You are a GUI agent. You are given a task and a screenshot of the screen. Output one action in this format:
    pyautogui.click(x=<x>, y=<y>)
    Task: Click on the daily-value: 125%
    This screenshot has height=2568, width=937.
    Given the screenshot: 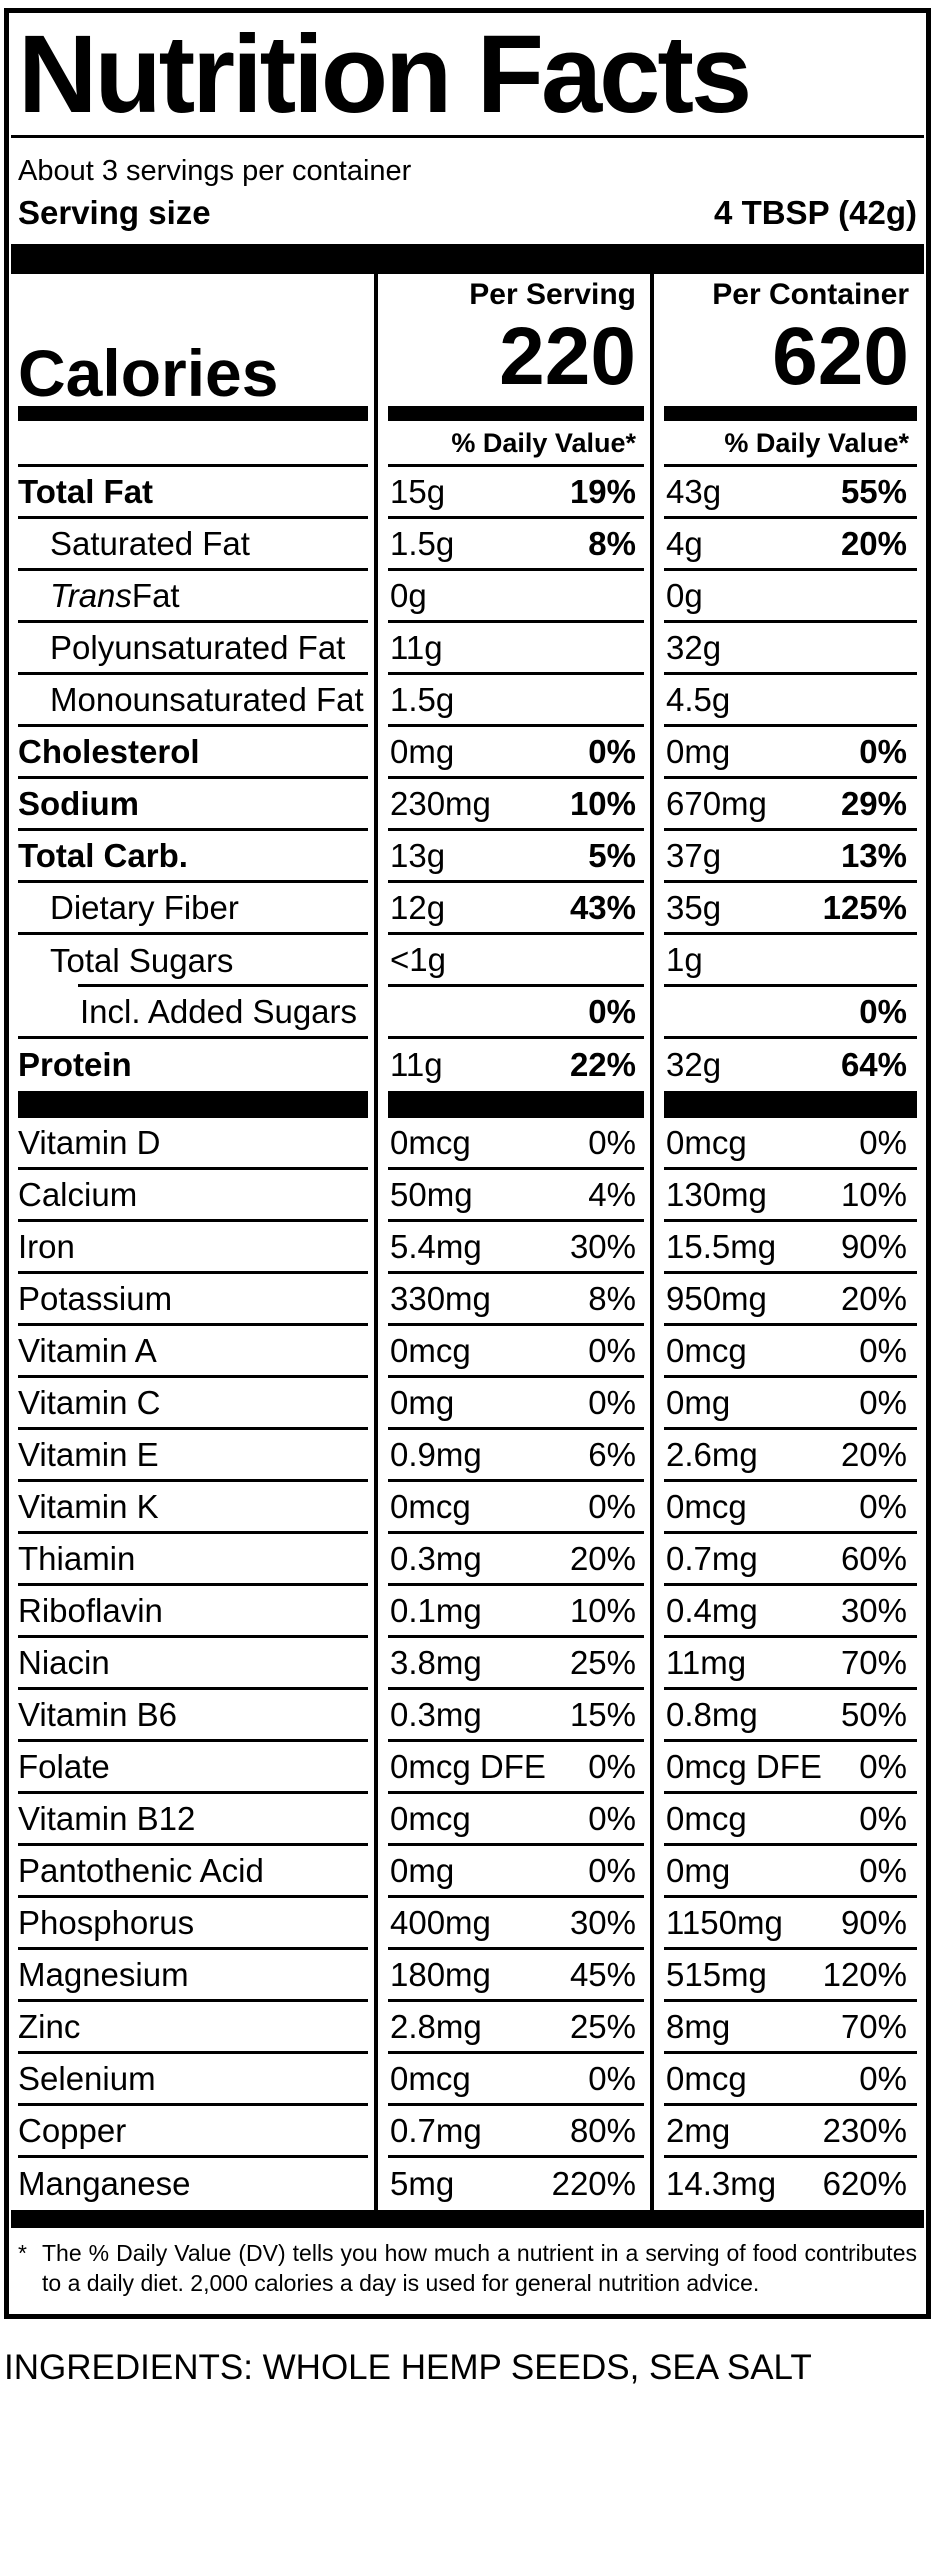 What is the action you would take?
    pyautogui.click(x=864, y=907)
    